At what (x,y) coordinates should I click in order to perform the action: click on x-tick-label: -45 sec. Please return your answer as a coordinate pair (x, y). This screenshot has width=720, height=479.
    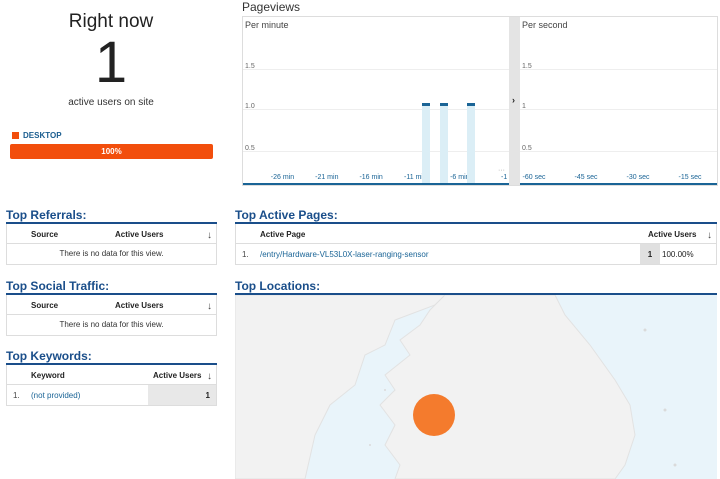
    Looking at the image, I should click on (586, 177).